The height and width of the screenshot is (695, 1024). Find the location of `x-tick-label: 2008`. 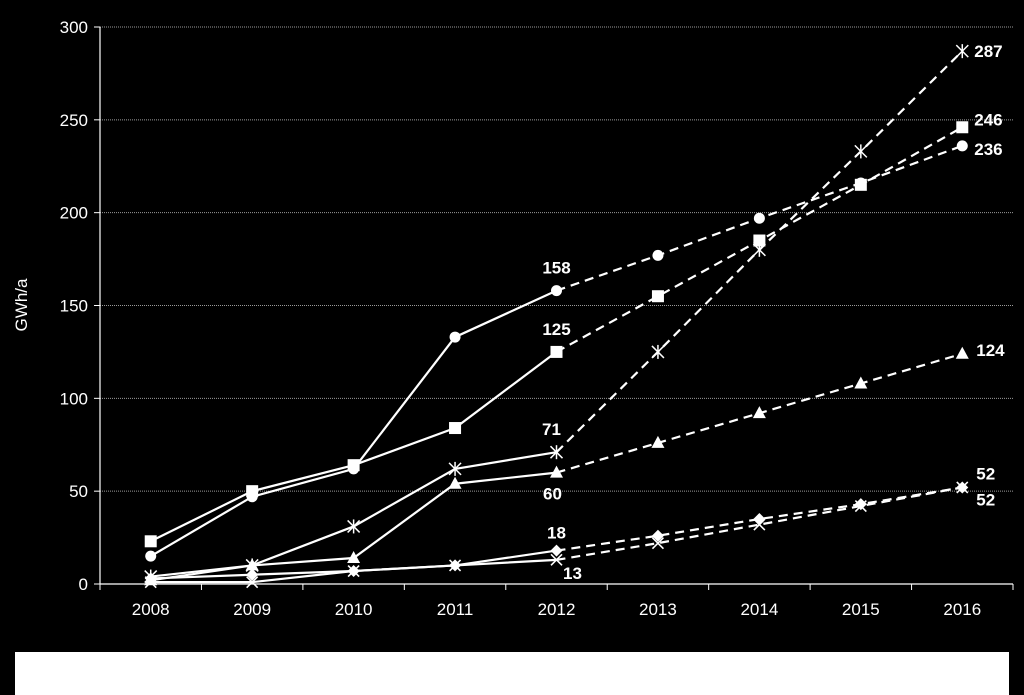

x-tick-label: 2008 is located at coordinates (151, 609).